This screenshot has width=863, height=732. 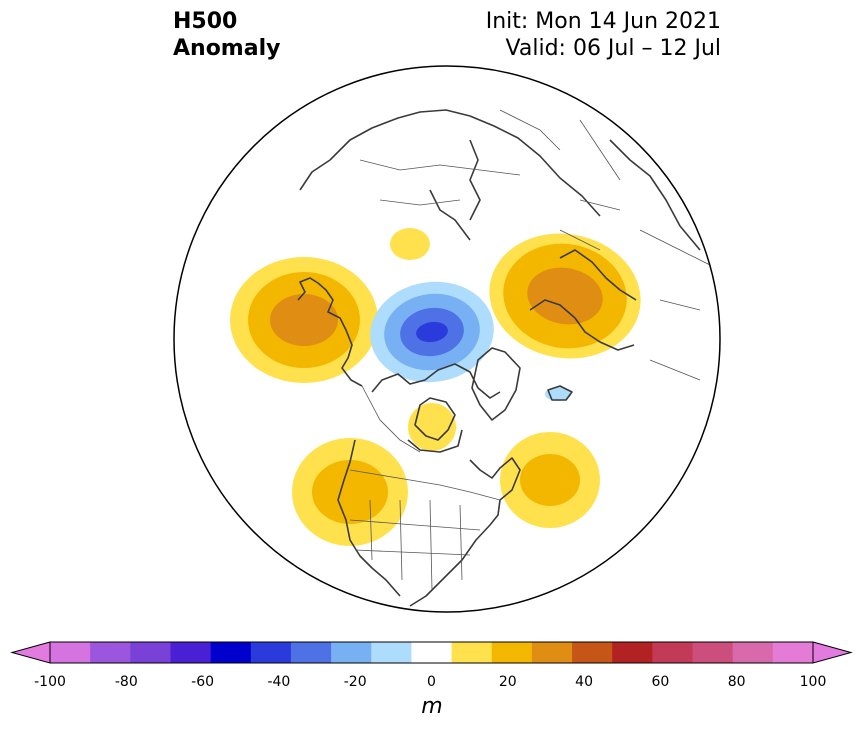 I want to click on anomaly-northwest-na, so click(x=350, y=492).